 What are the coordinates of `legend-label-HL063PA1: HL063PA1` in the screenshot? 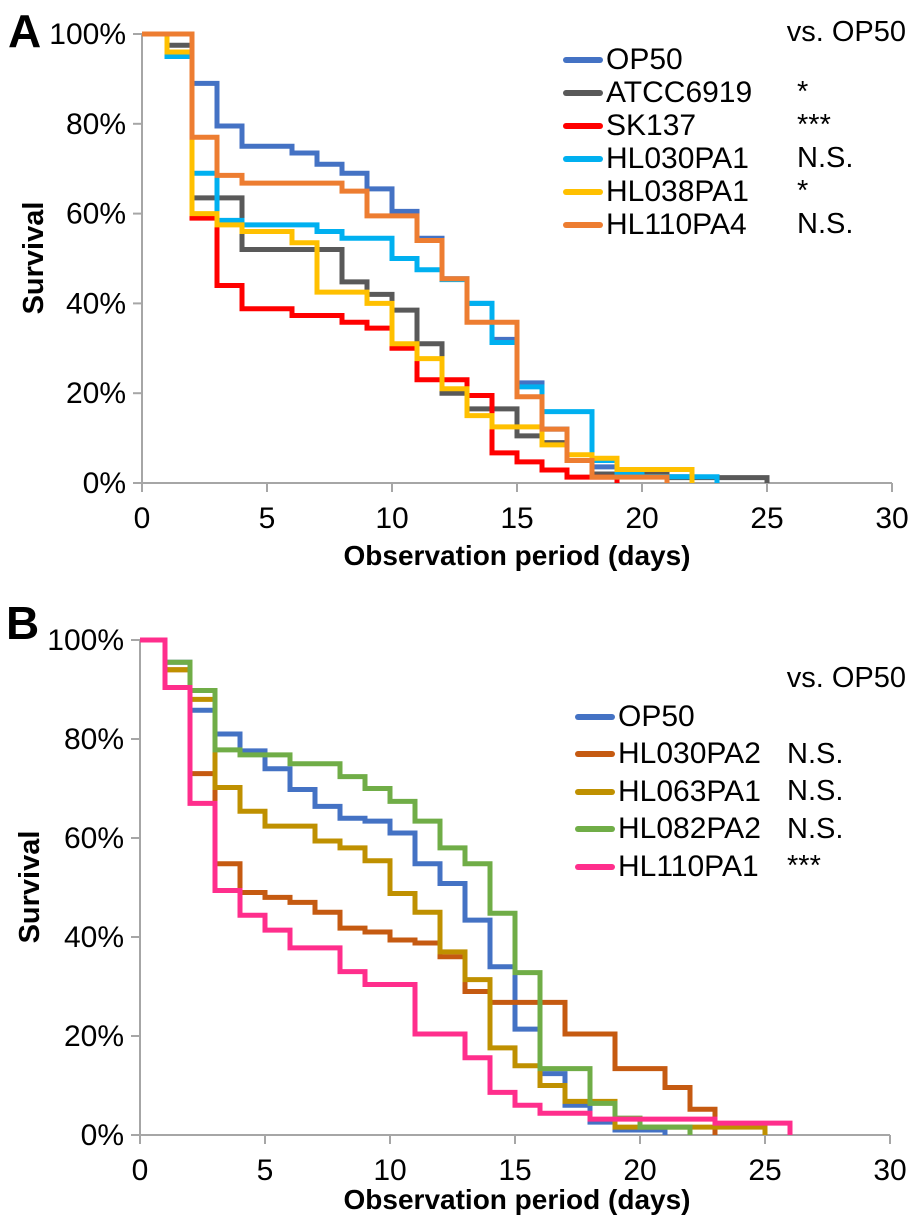 It's located at (689, 791).